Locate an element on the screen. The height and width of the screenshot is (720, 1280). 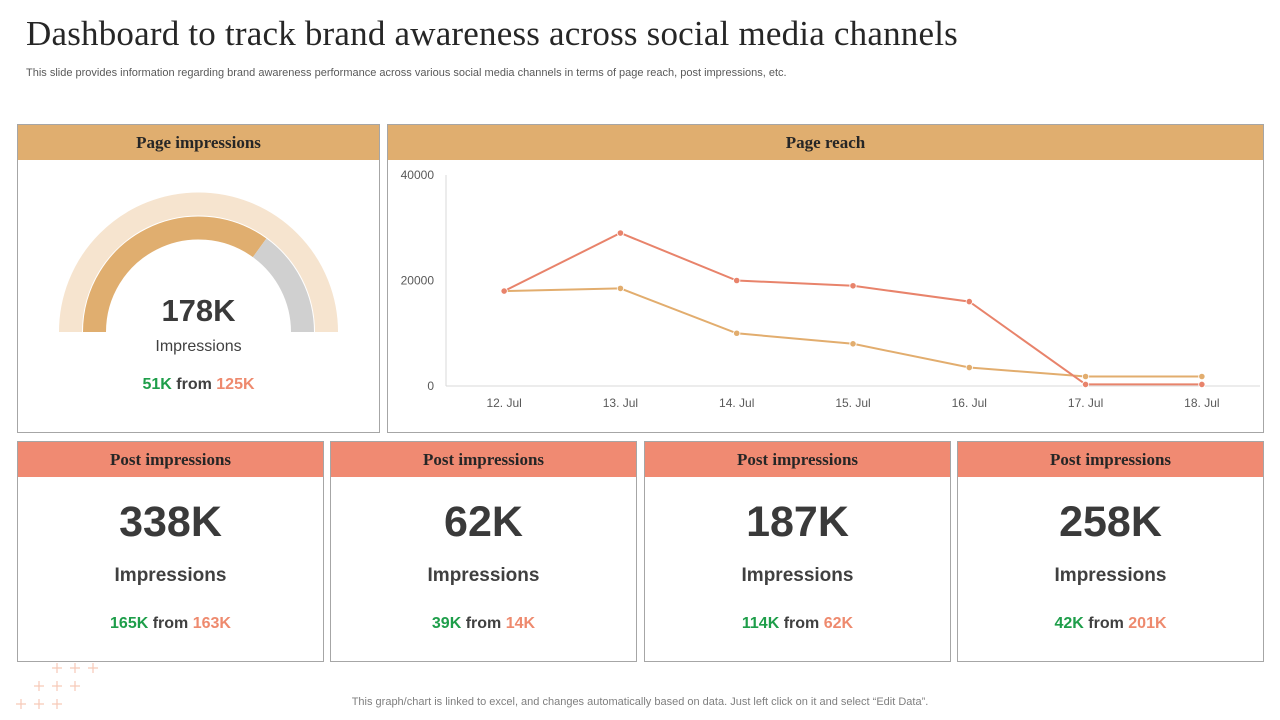
post-card-comparison: 165K from 163K is located at coordinates (170, 624).